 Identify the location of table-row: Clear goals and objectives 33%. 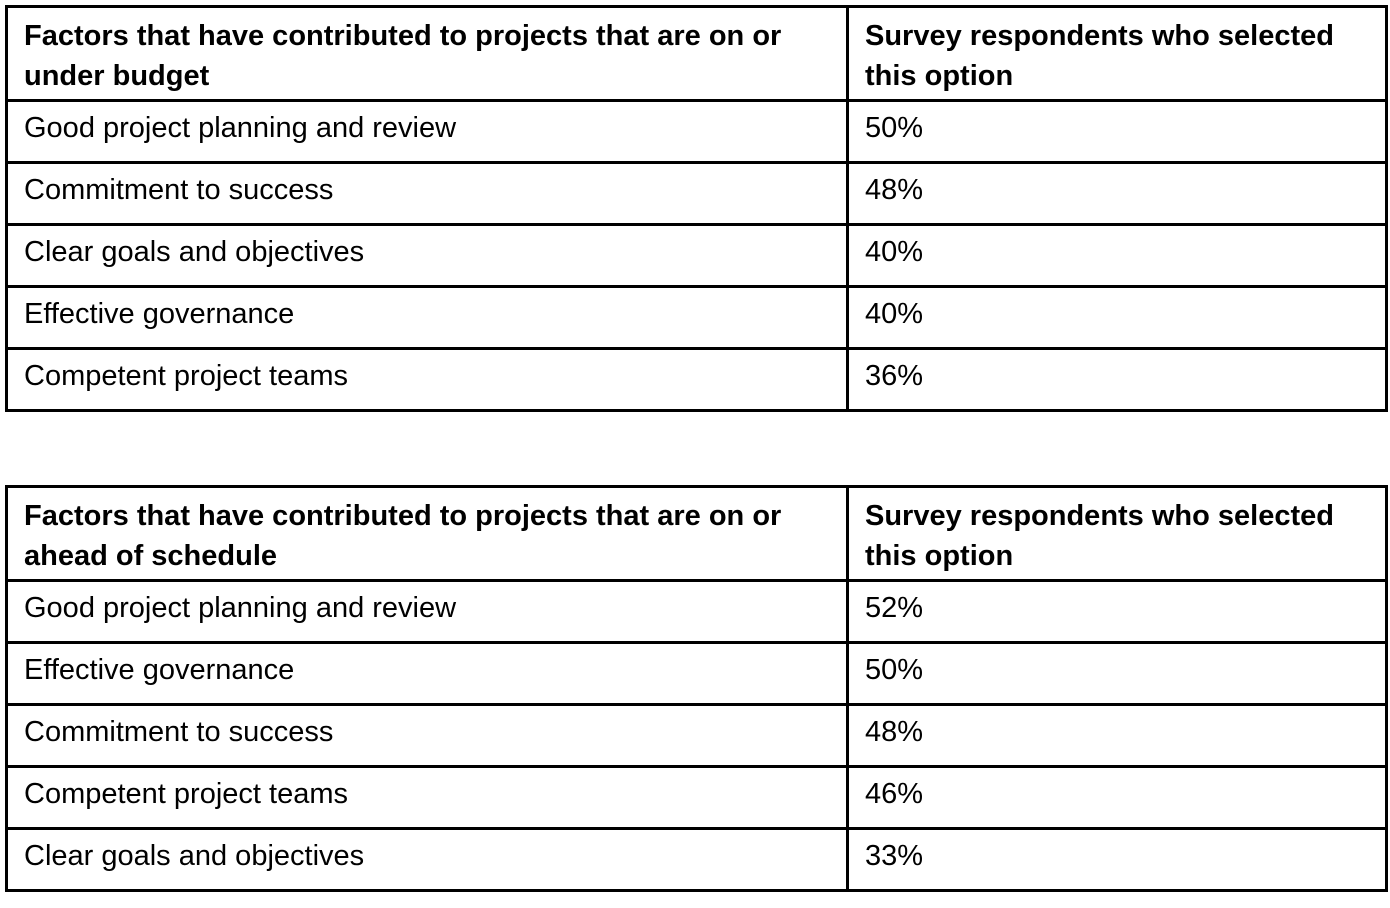
(696, 859).